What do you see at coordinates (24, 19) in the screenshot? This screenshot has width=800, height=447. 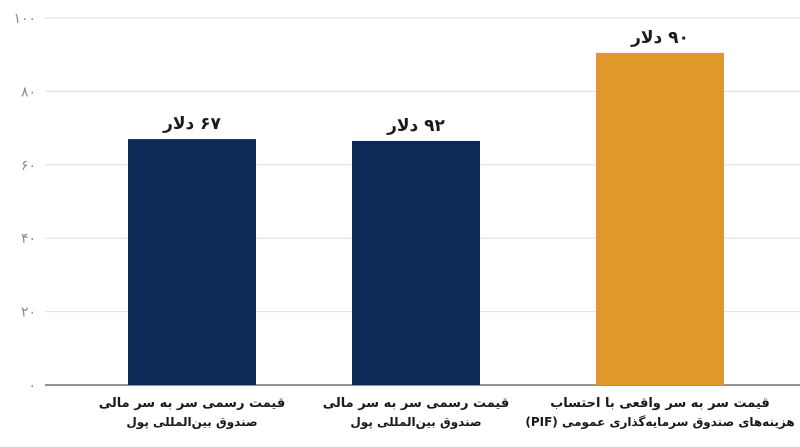 I see `y-tick-label: ۱۰۰` at bounding box center [24, 19].